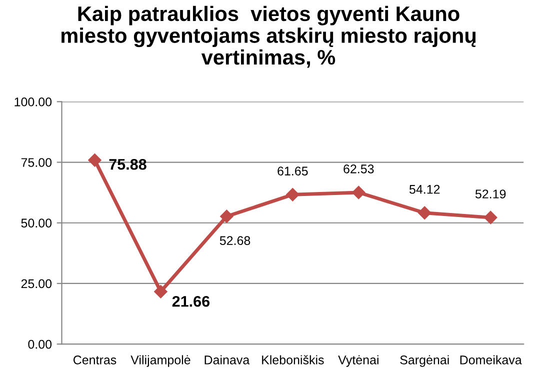 This screenshot has height=391, width=537. Describe the element at coordinates (491, 359) in the screenshot. I see `x-tick-label: Domeikava` at that location.